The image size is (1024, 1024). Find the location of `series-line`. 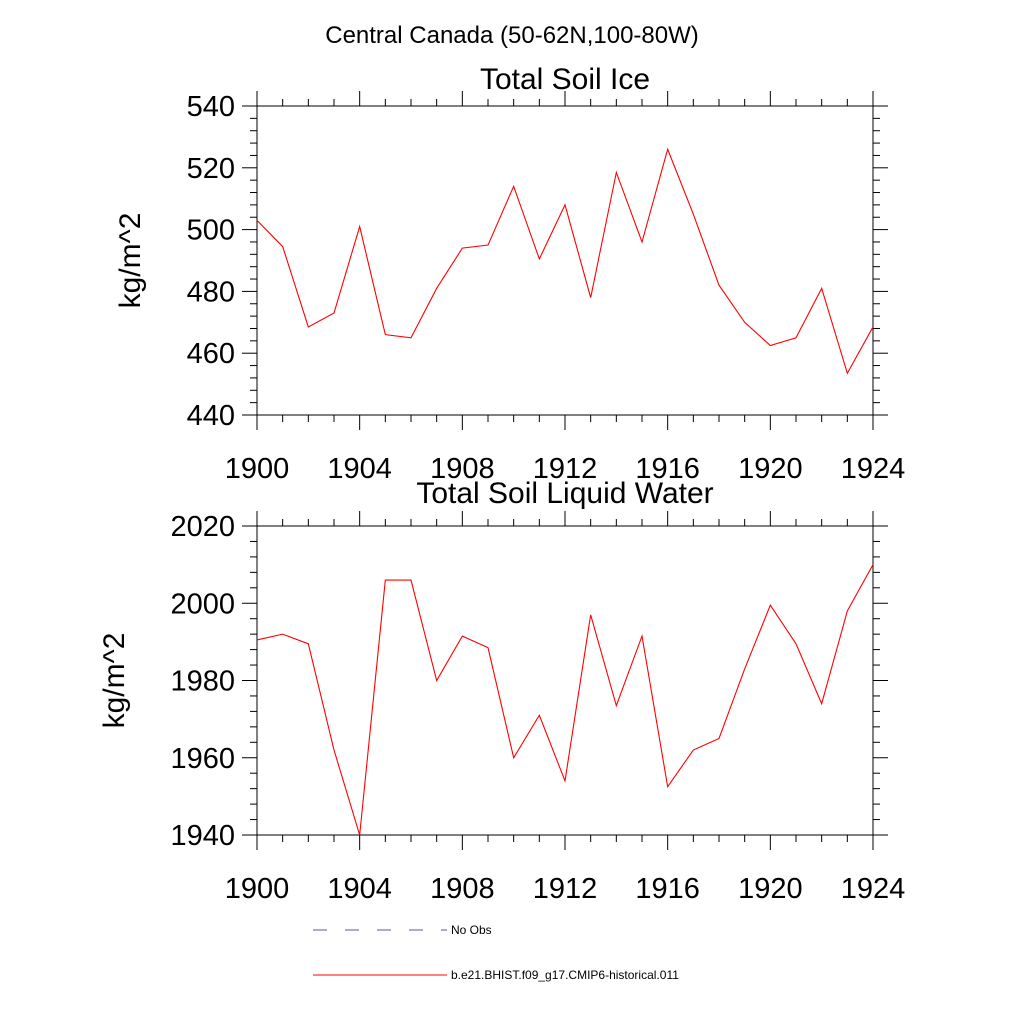

series-line is located at coordinates (565, 261).